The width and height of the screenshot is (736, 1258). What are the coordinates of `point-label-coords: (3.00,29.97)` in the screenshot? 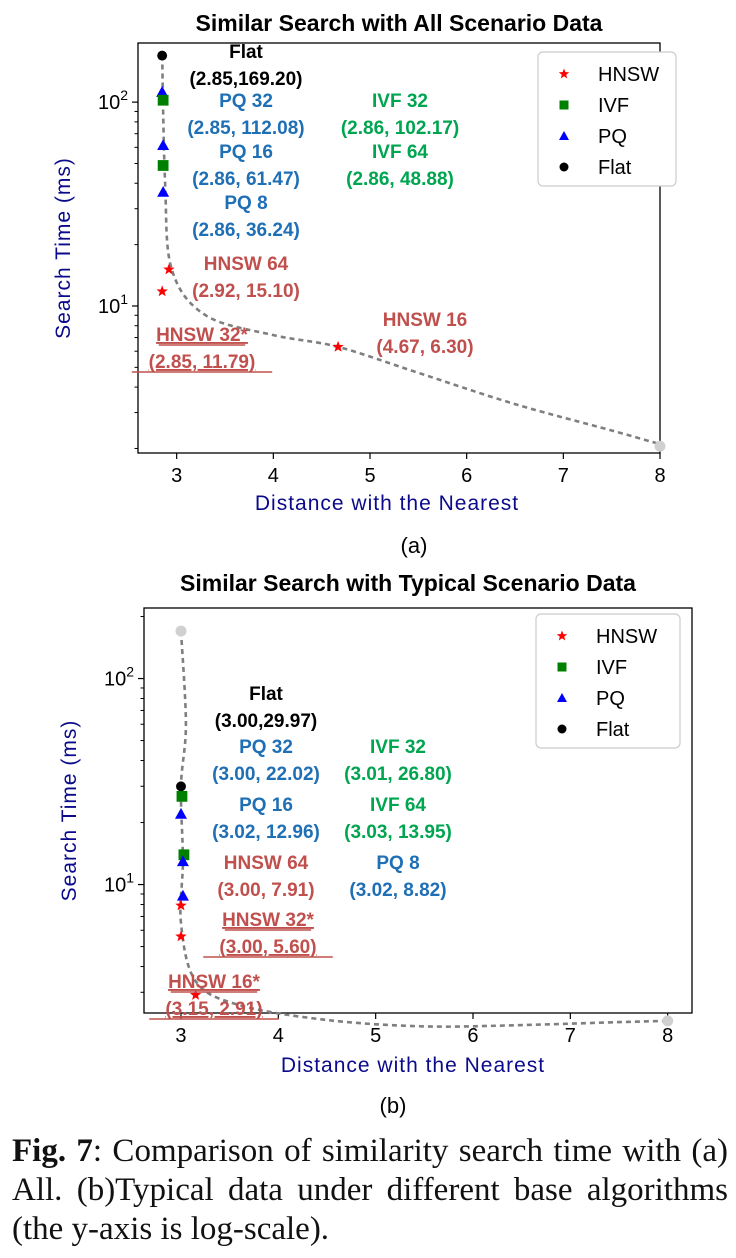 It's located at (266, 721).